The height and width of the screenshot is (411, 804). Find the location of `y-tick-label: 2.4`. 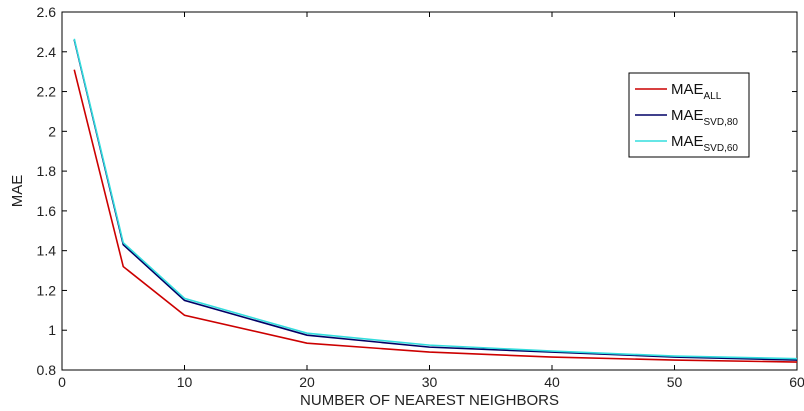

y-tick-label: 2.4 is located at coordinates (47, 52).